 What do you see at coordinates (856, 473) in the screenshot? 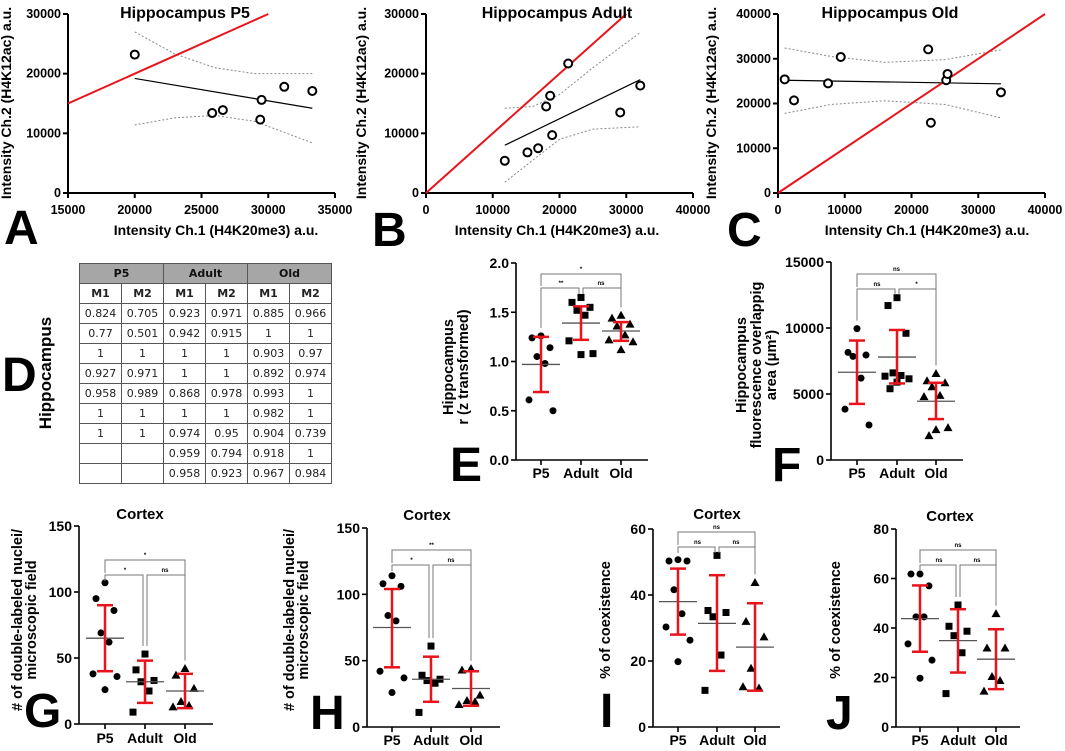
I see `category-label: P5` at bounding box center [856, 473].